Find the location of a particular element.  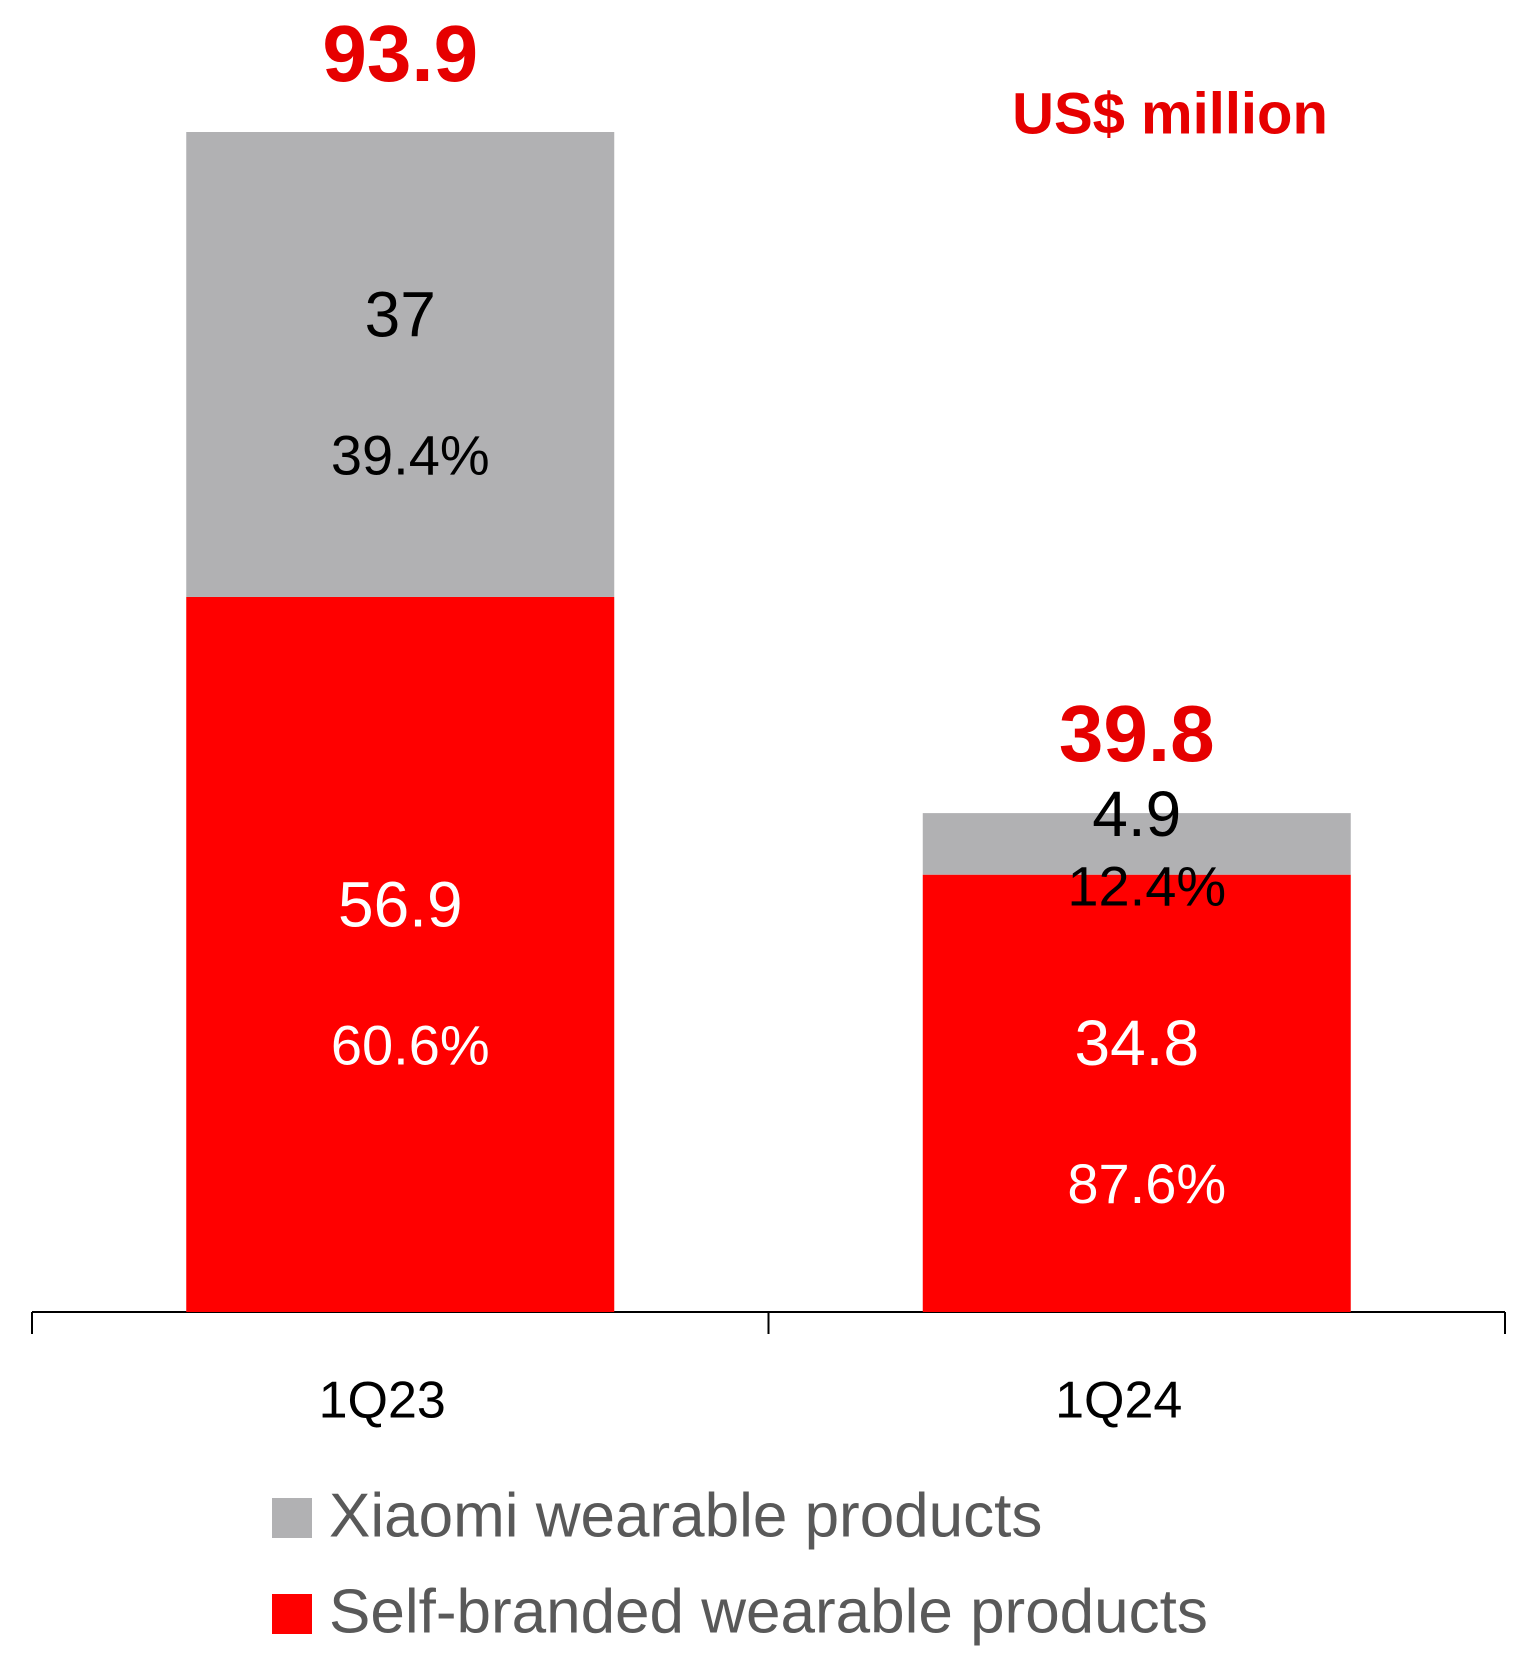

x-tick-label: 1Q23 is located at coordinates (382, 1401).